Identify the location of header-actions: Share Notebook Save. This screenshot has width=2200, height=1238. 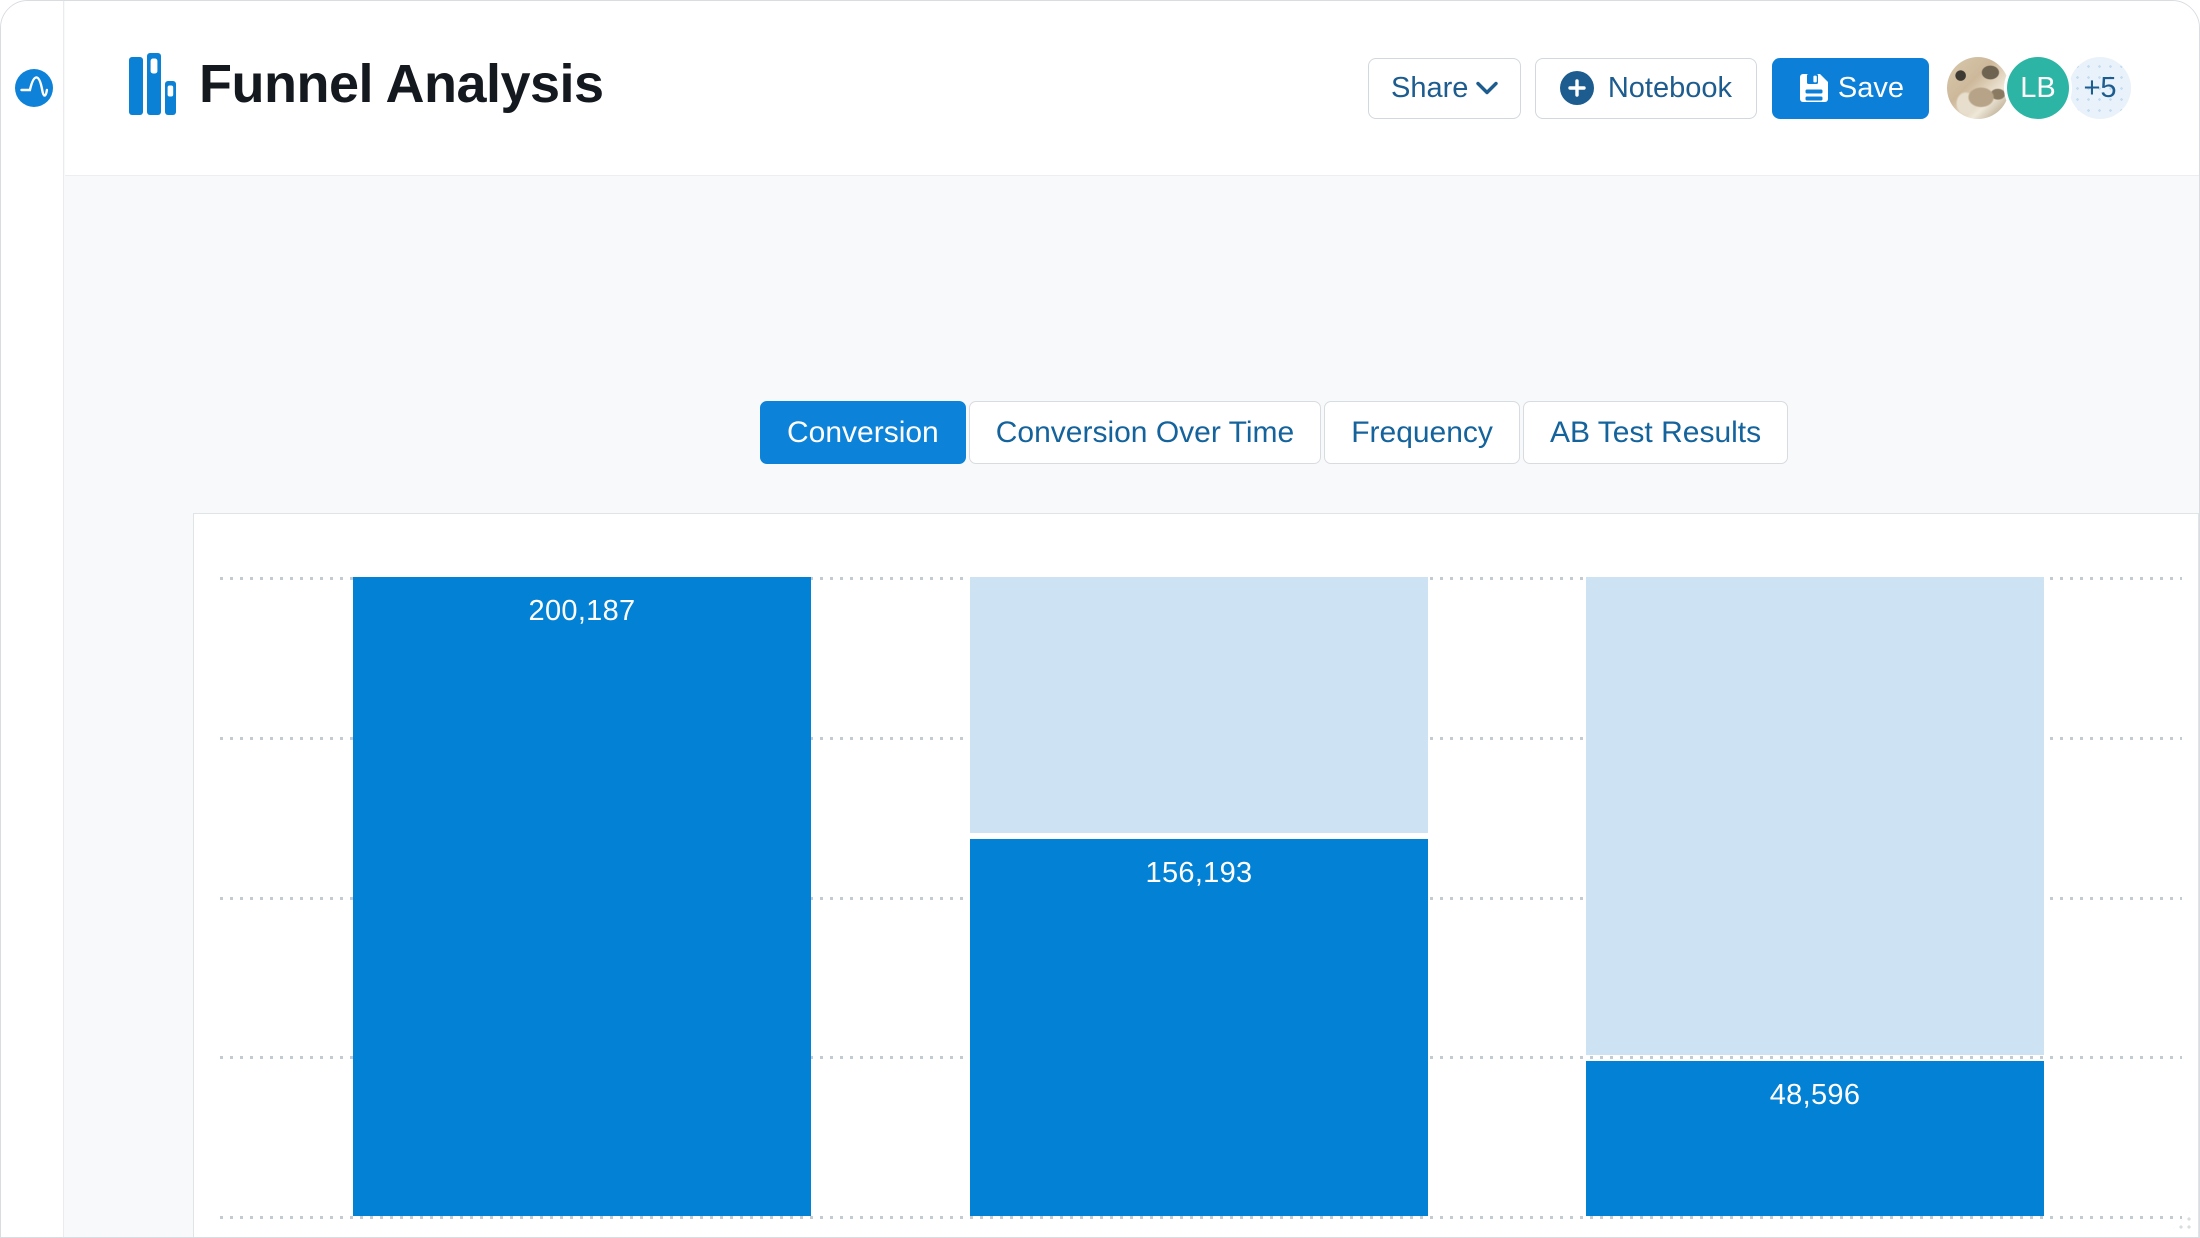
(1749, 88).